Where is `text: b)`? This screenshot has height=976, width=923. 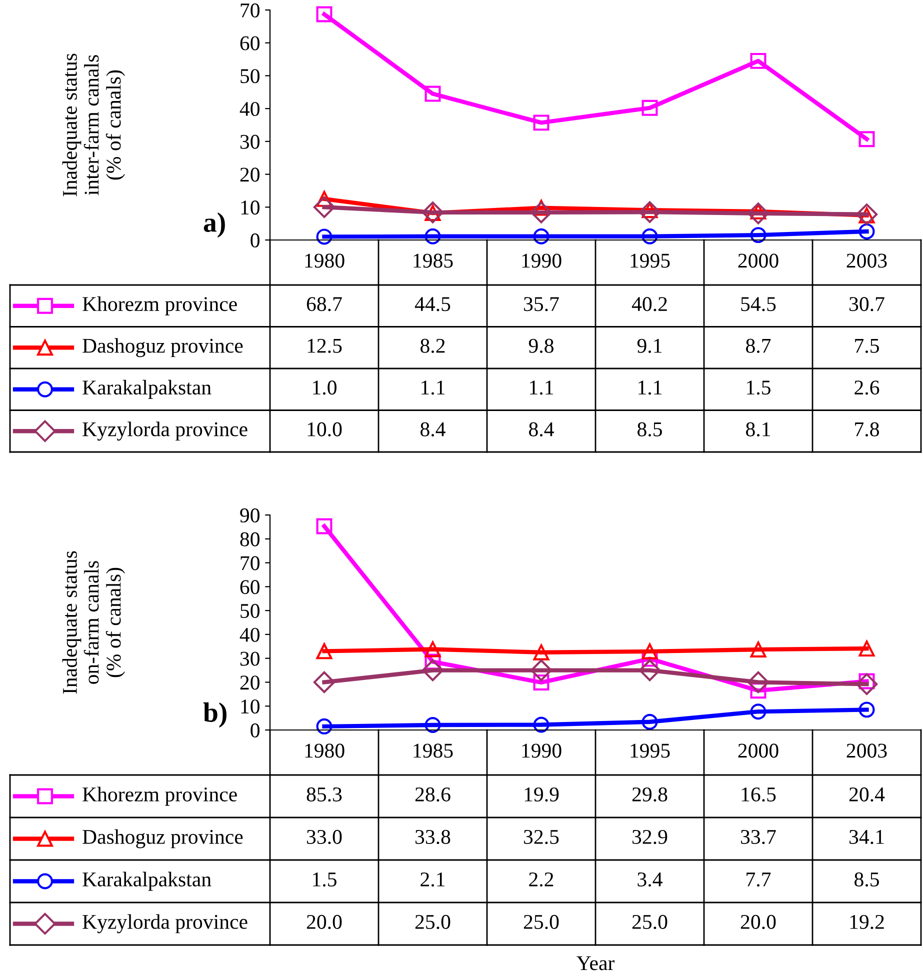 text: b) is located at coordinates (214, 715).